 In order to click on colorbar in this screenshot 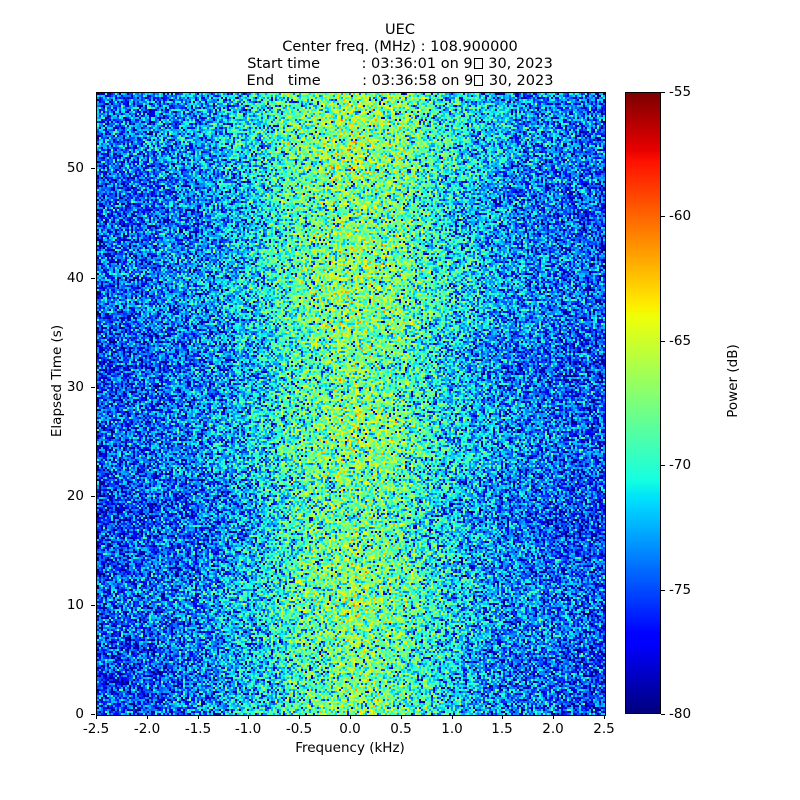, I will do `click(643, 403)`.